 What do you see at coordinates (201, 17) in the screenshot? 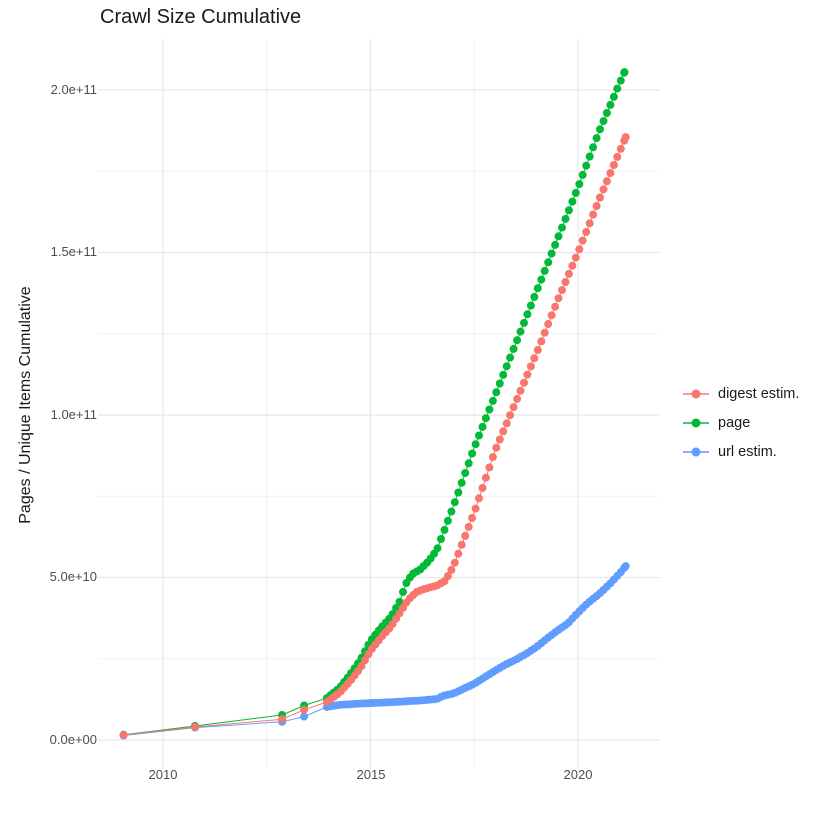
I see `page-title: Crawl Size Cumulative` at bounding box center [201, 17].